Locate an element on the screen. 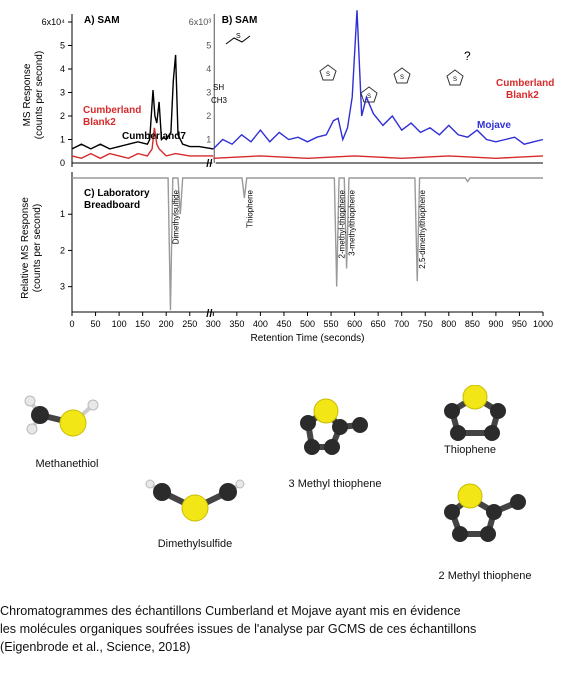  dimethylsulfide-label: Dimethylsulfide is located at coordinates (195, 544).